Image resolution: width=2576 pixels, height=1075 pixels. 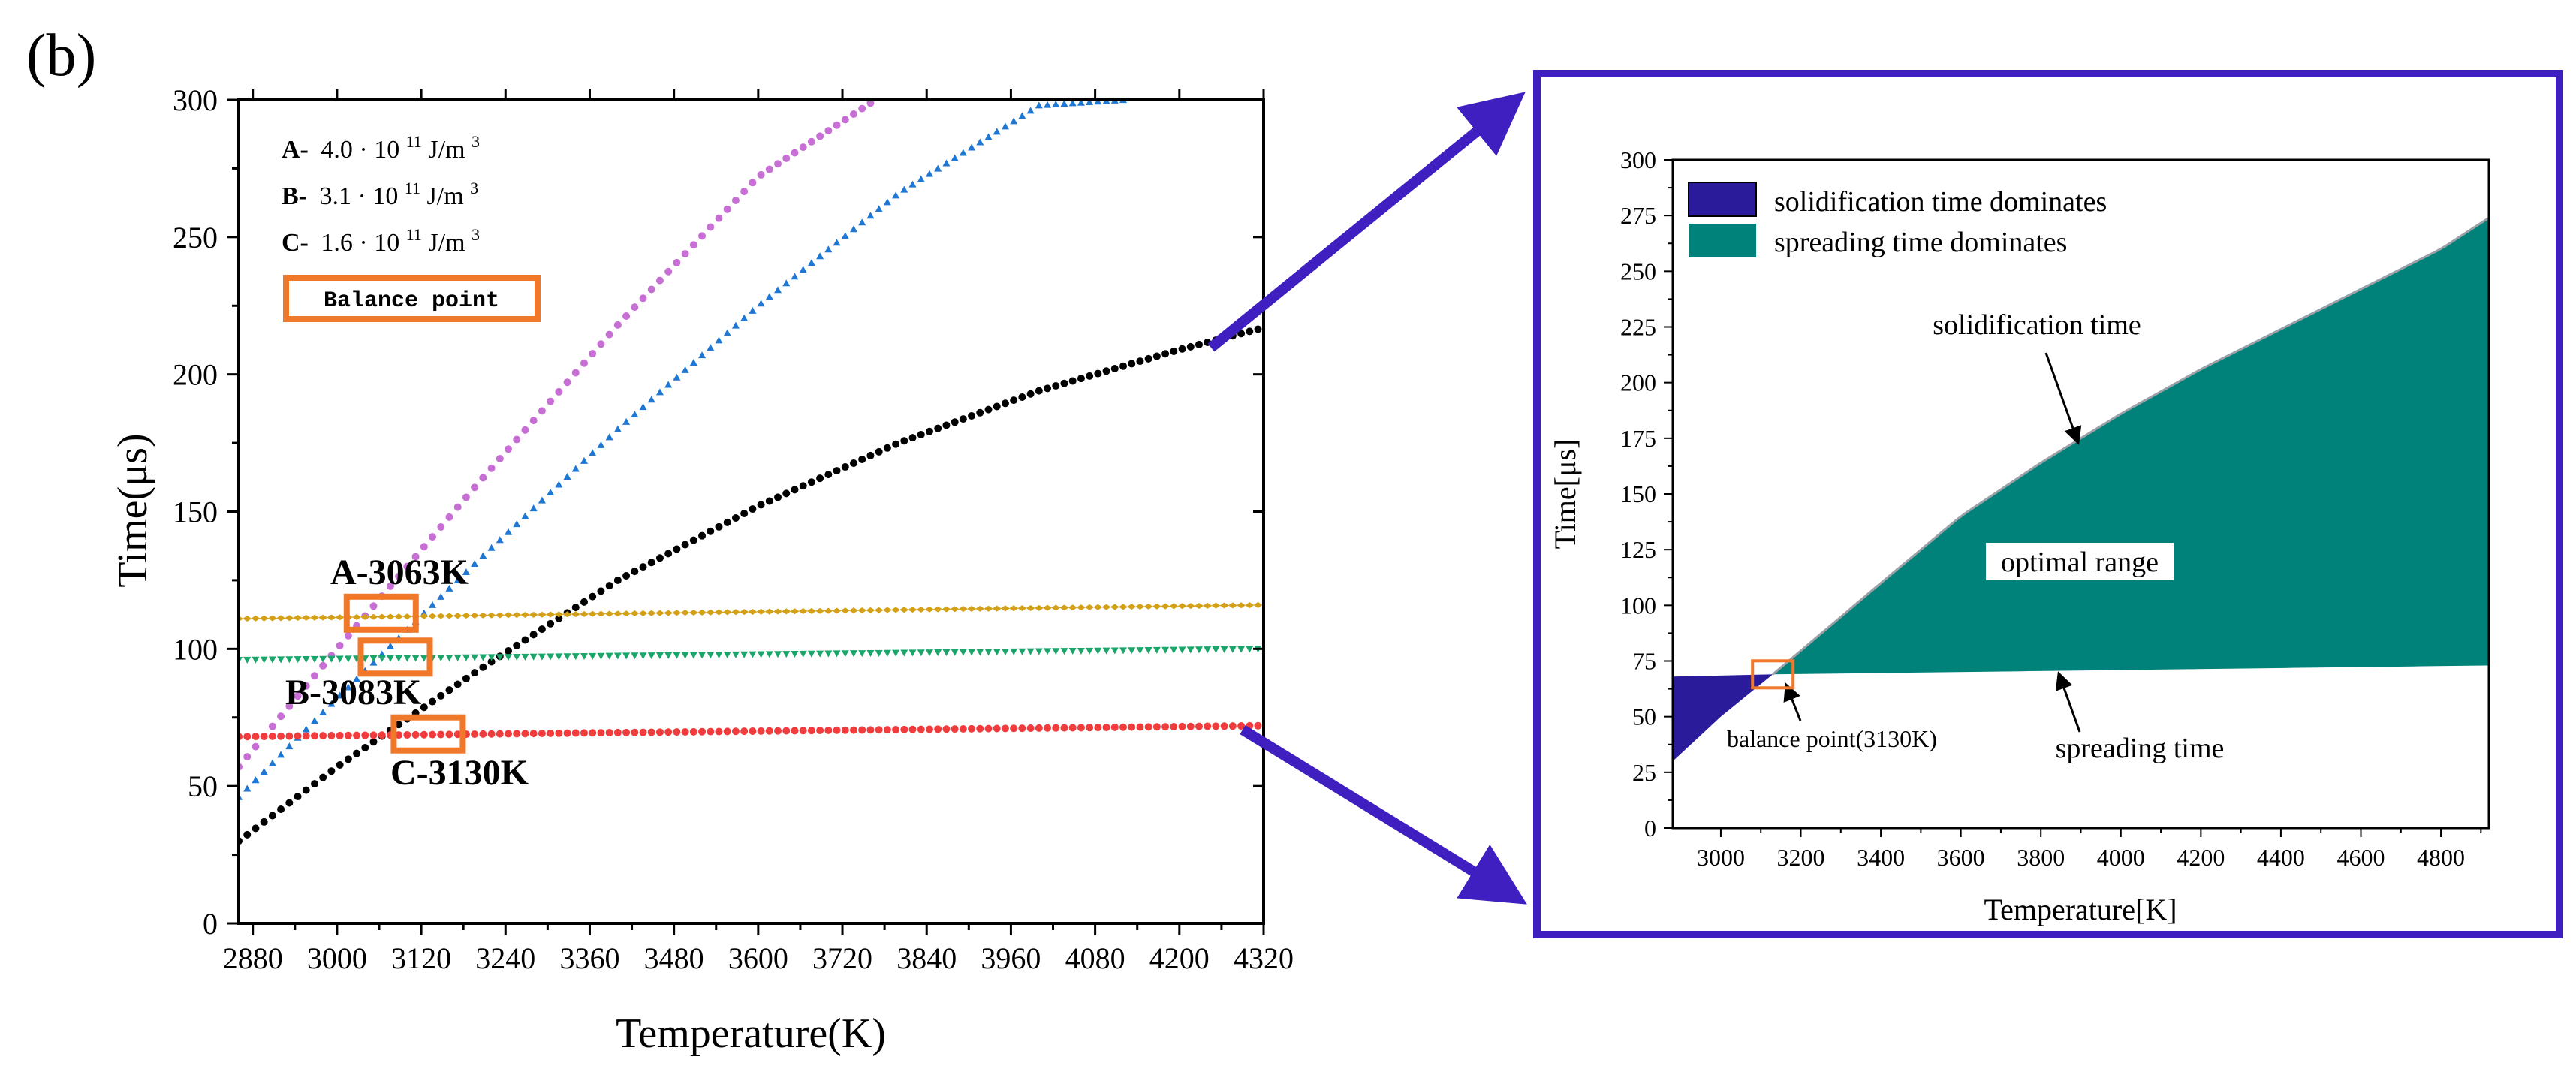 I want to click on x-tick-label: 2880, so click(x=253, y=958).